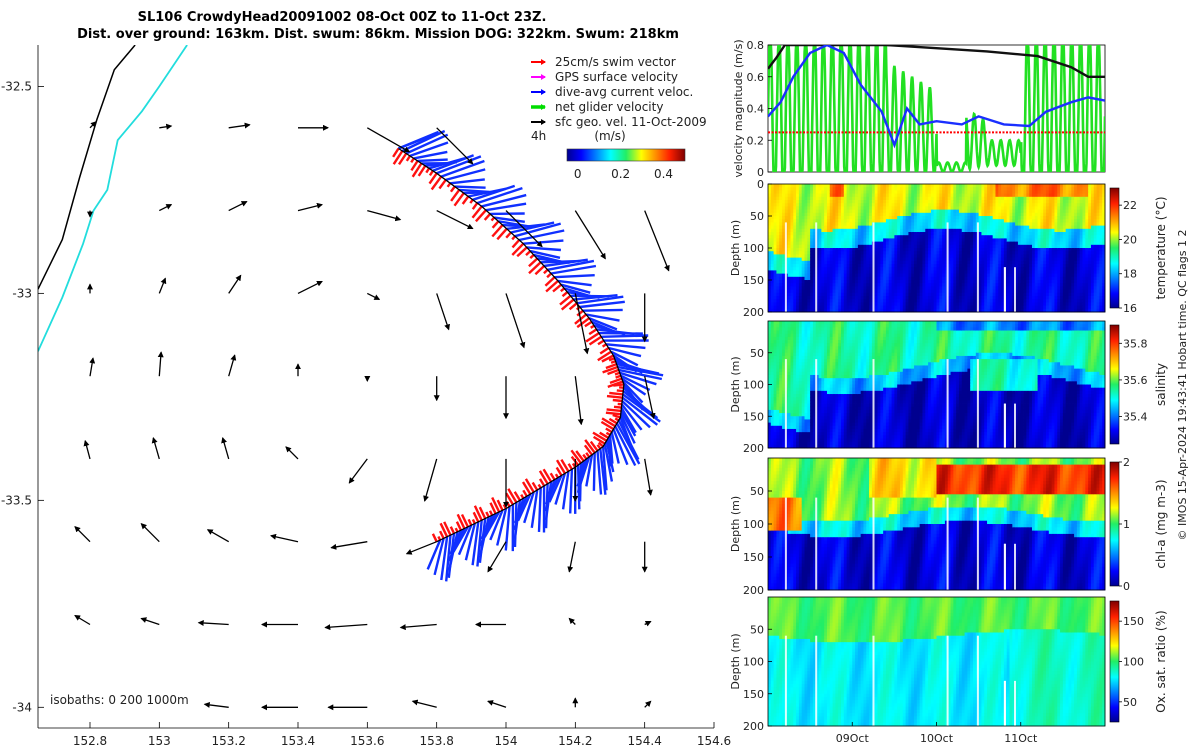 Image resolution: width=1200 pixels, height=750 pixels. Describe the element at coordinates (760, 172) in the screenshot. I see `velocity-y-tick: 0` at that location.